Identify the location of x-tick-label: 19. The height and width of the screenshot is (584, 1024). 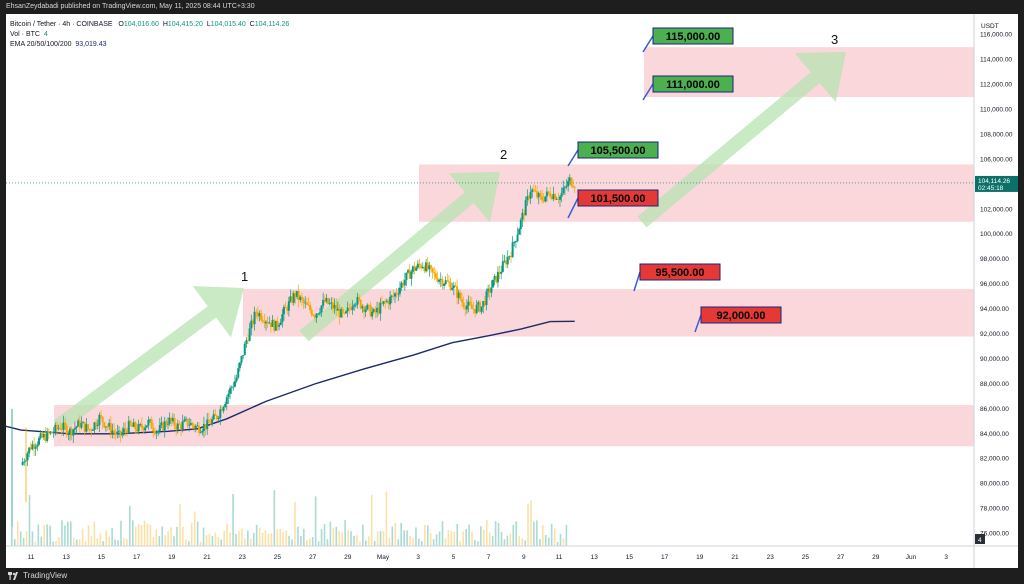
(172, 557).